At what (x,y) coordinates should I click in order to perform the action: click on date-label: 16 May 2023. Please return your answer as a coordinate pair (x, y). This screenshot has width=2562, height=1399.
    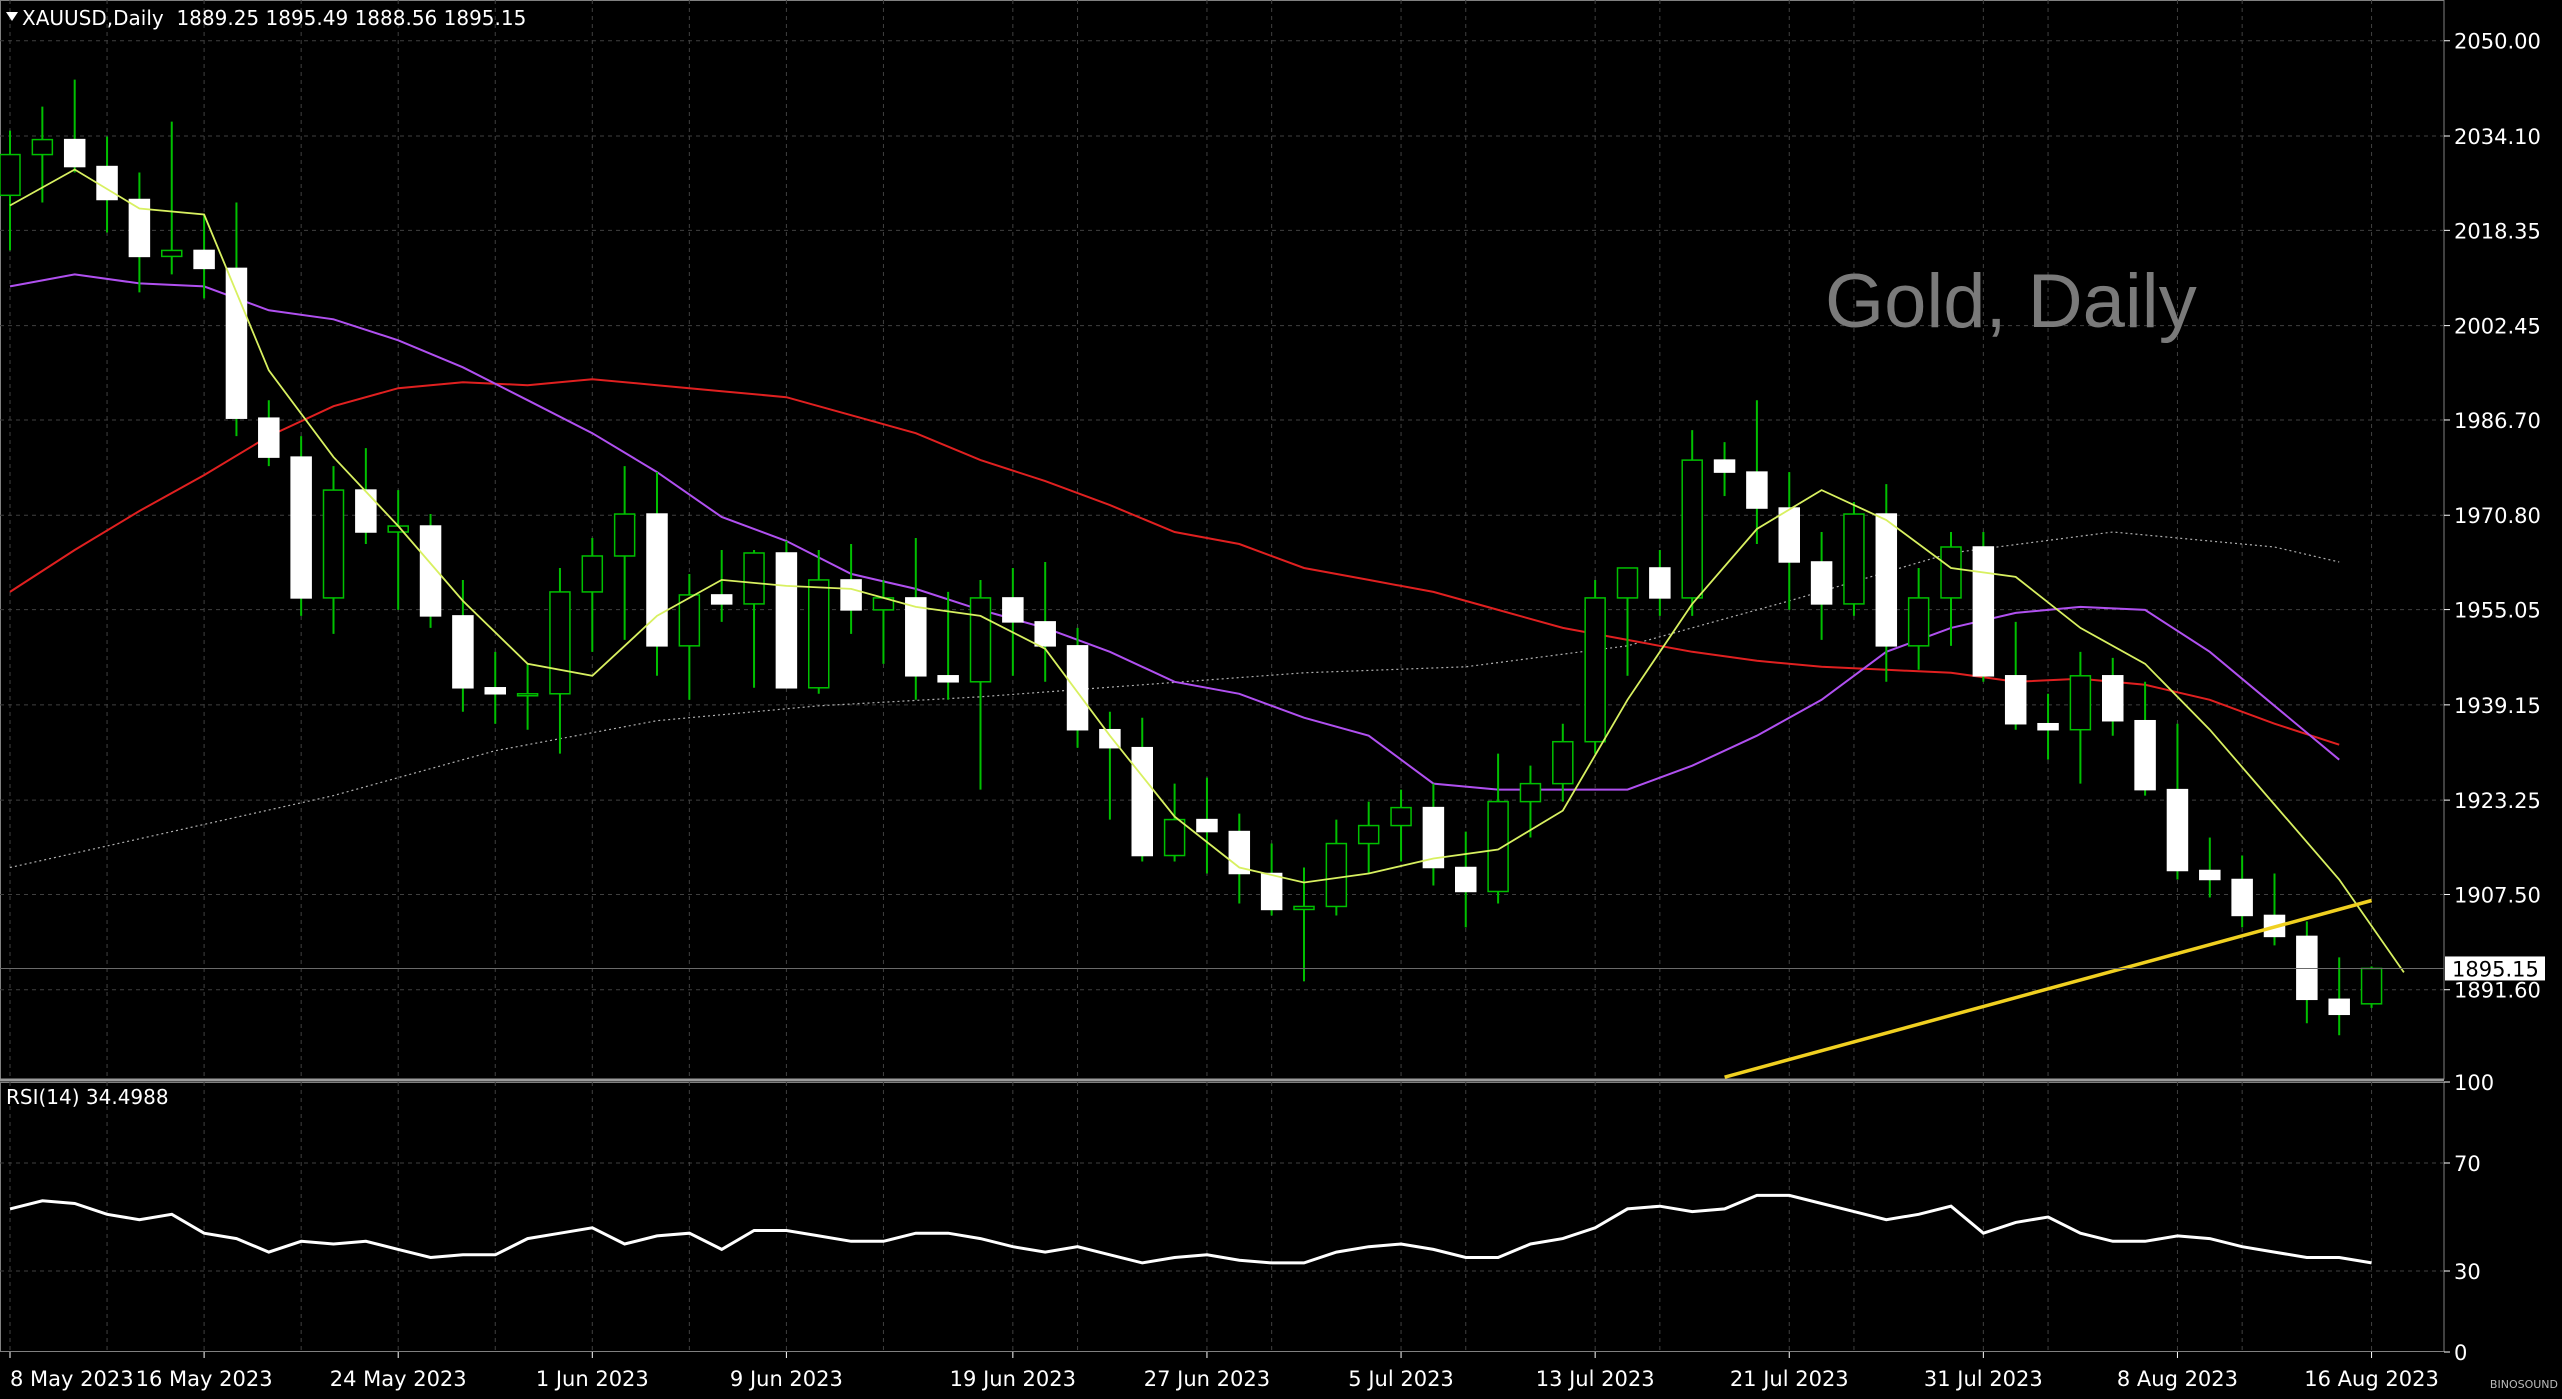
    Looking at the image, I should click on (204, 1379).